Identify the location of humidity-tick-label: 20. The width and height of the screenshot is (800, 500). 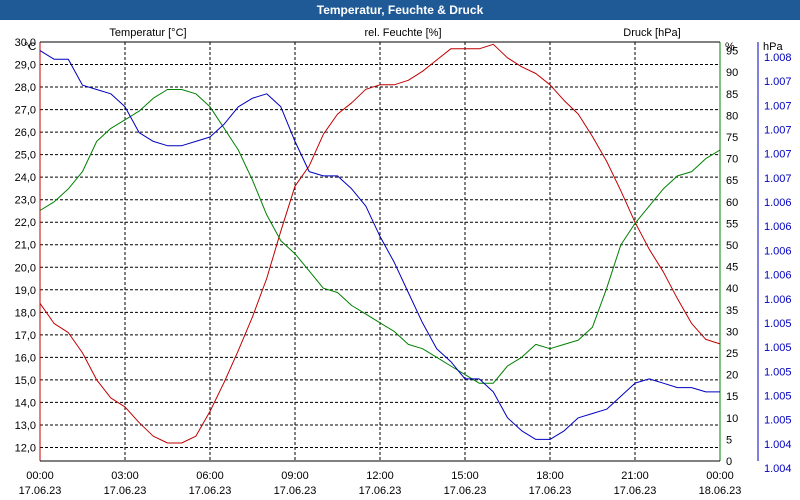
(732, 376).